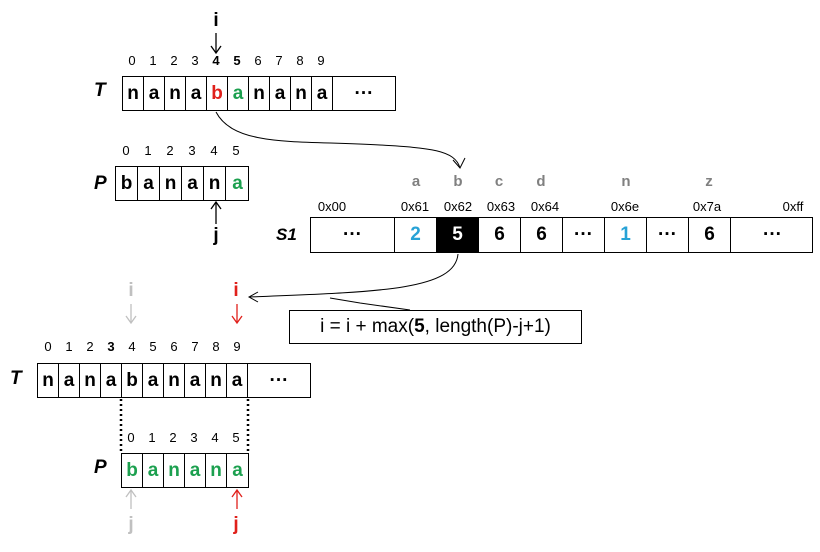 This screenshot has width=820, height=552. I want to click on lookup-curve-arrow, so click(338, 140).